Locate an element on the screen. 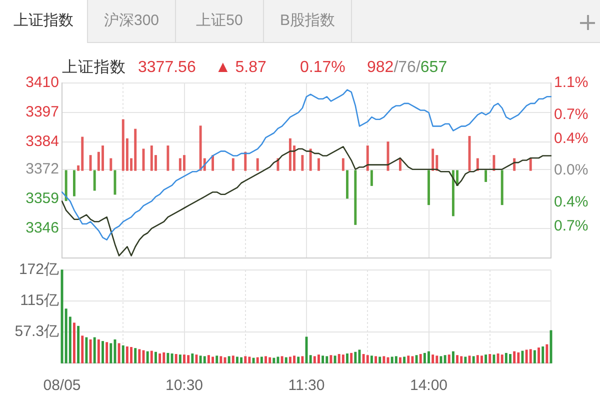  text: 上证指数 is located at coordinates (44, 20).